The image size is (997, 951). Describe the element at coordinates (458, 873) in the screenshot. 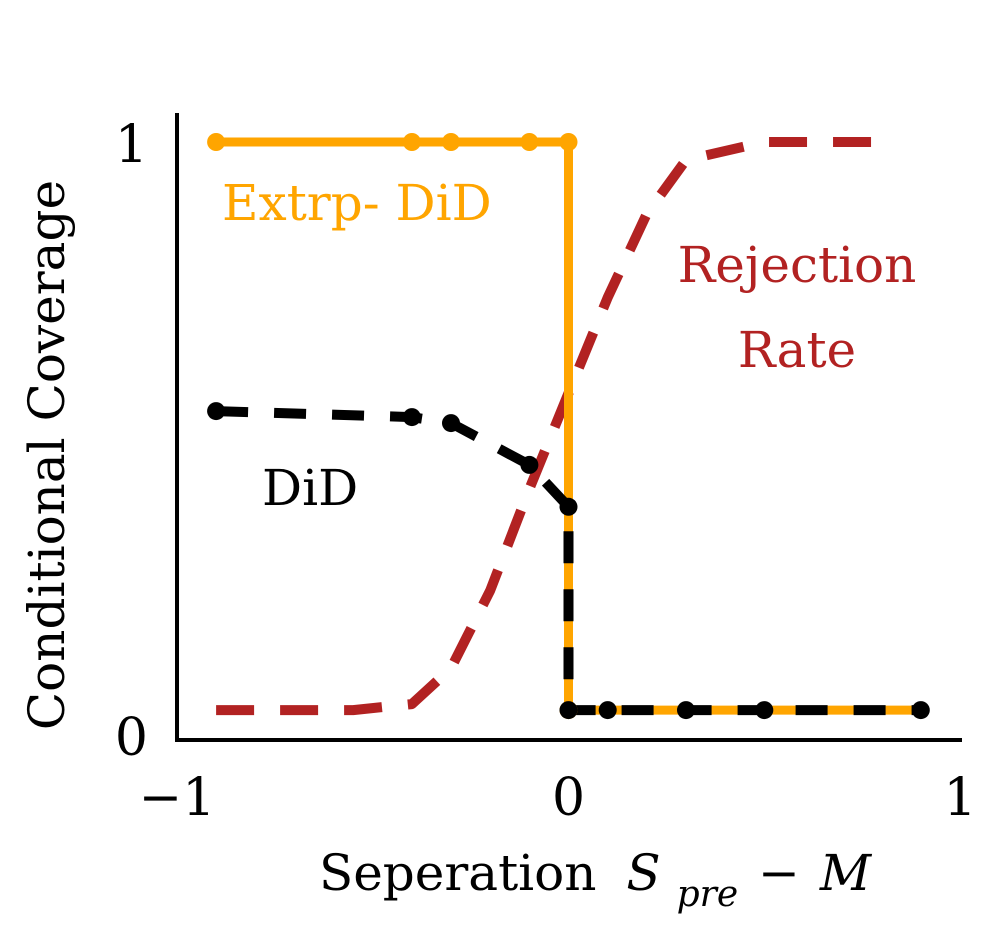

I see `x-axis-label-prefix: Seperation` at that location.